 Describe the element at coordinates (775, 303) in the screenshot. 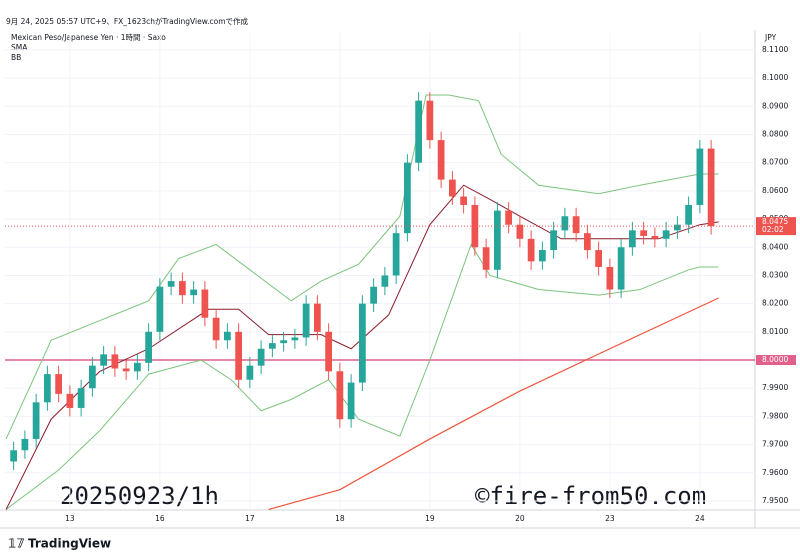

I see `y-tick-label: 8.0200` at that location.